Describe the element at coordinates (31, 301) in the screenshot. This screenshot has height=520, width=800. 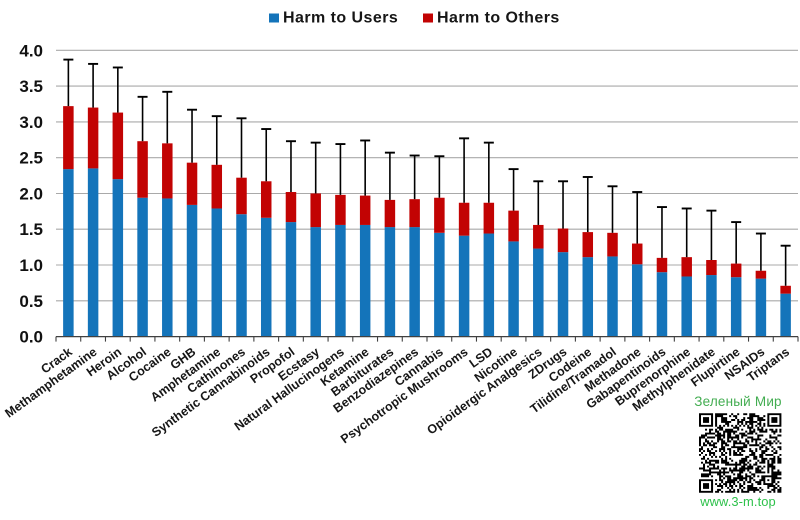
I see `svg-text: 0.5` at that location.